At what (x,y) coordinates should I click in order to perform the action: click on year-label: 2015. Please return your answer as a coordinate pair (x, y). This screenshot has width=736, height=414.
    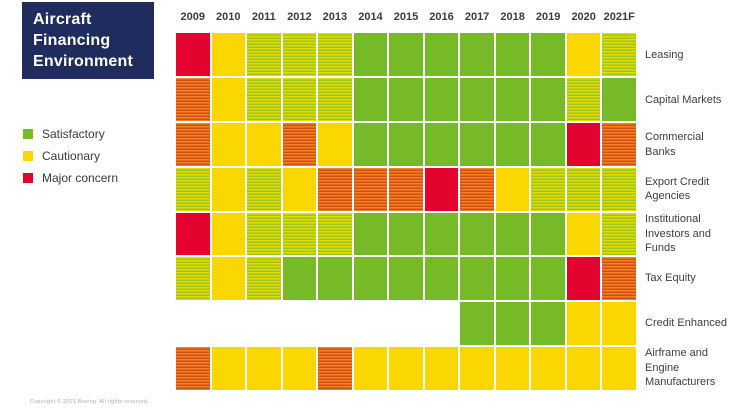
    Looking at the image, I should click on (406, 17).